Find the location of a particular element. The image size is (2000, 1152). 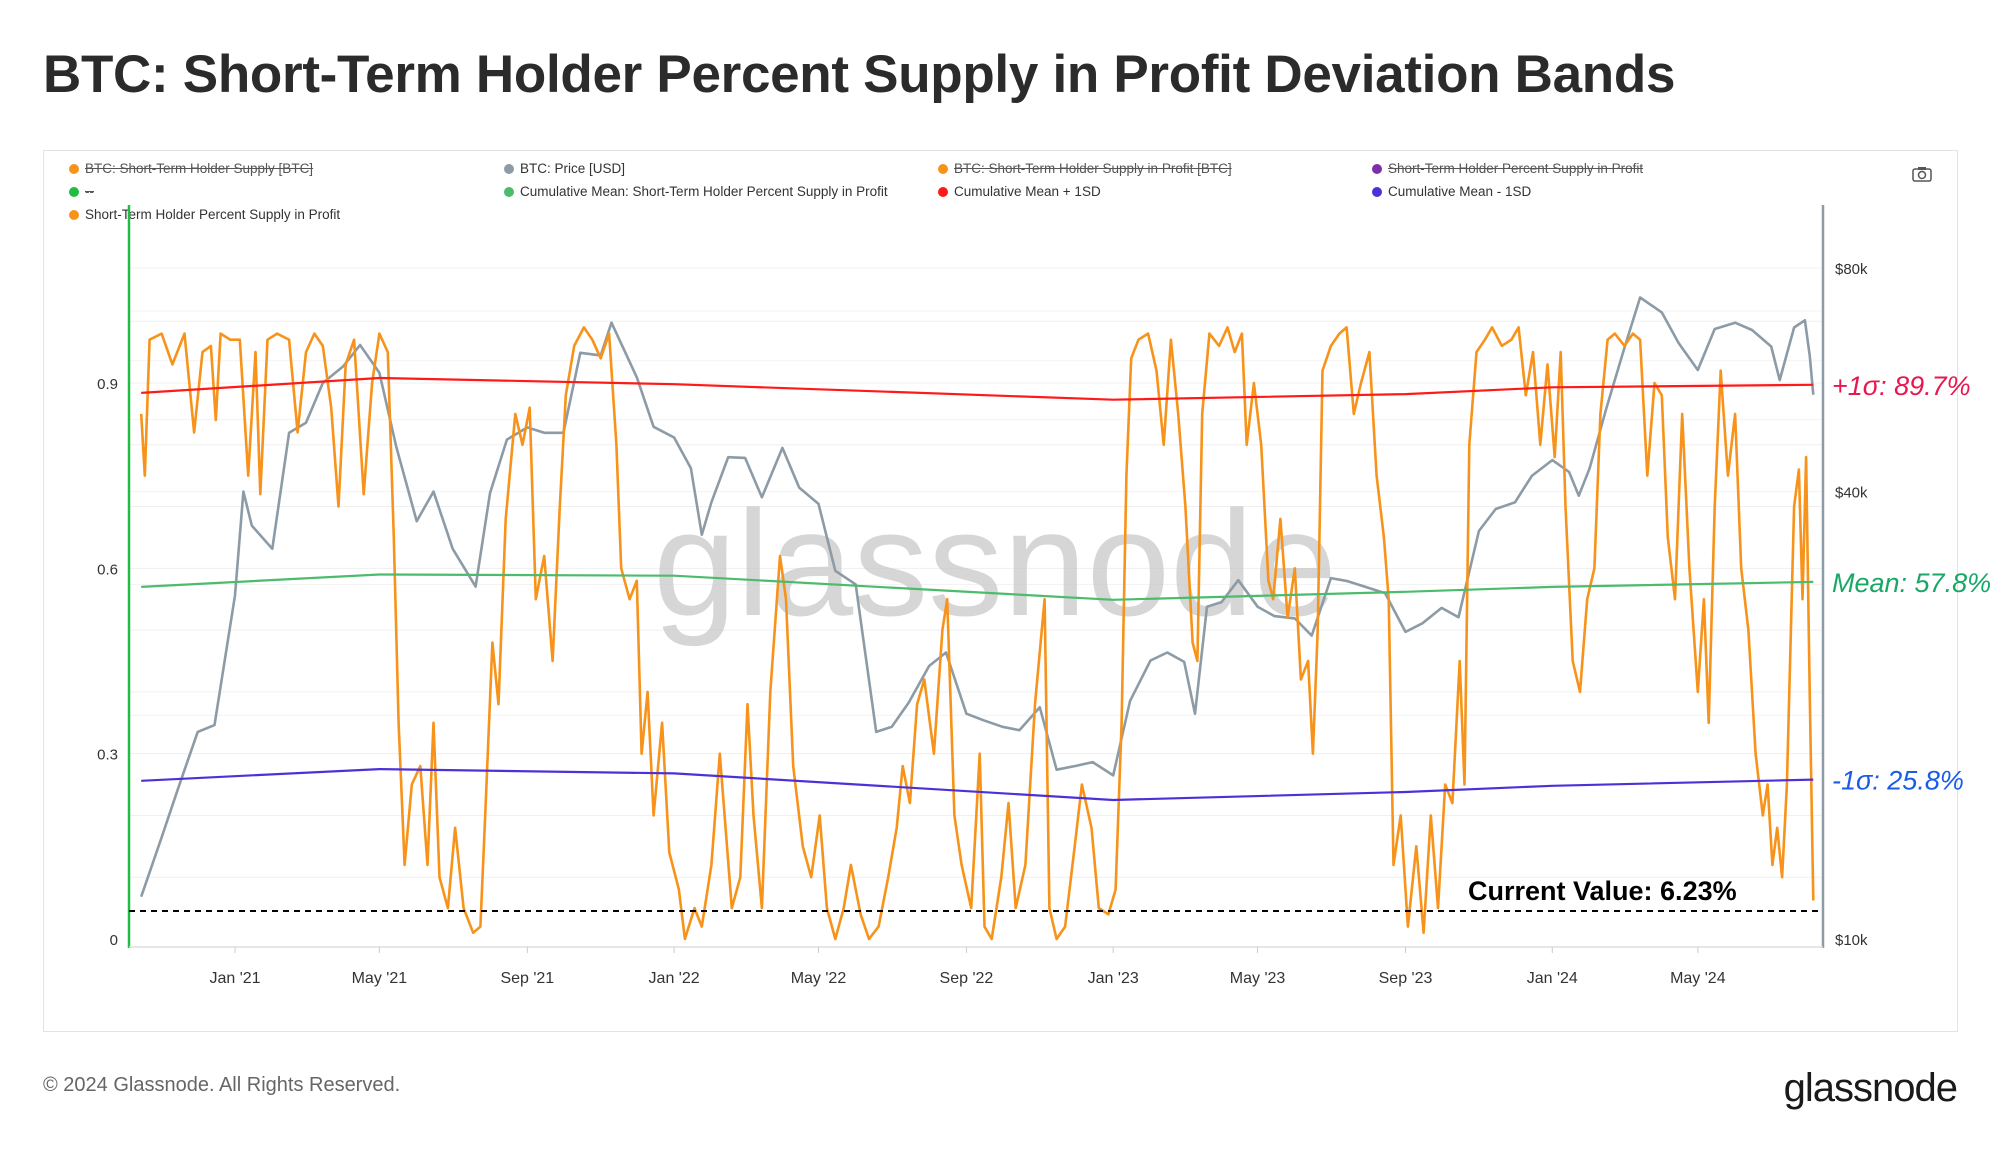

x-tick-label: Jan '22 is located at coordinates (674, 978).